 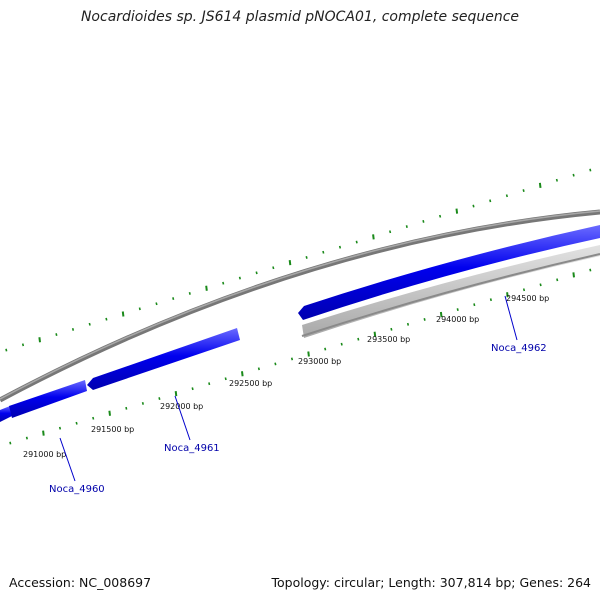 I want to click on inner-ring-line, so click(x=450, y=295).